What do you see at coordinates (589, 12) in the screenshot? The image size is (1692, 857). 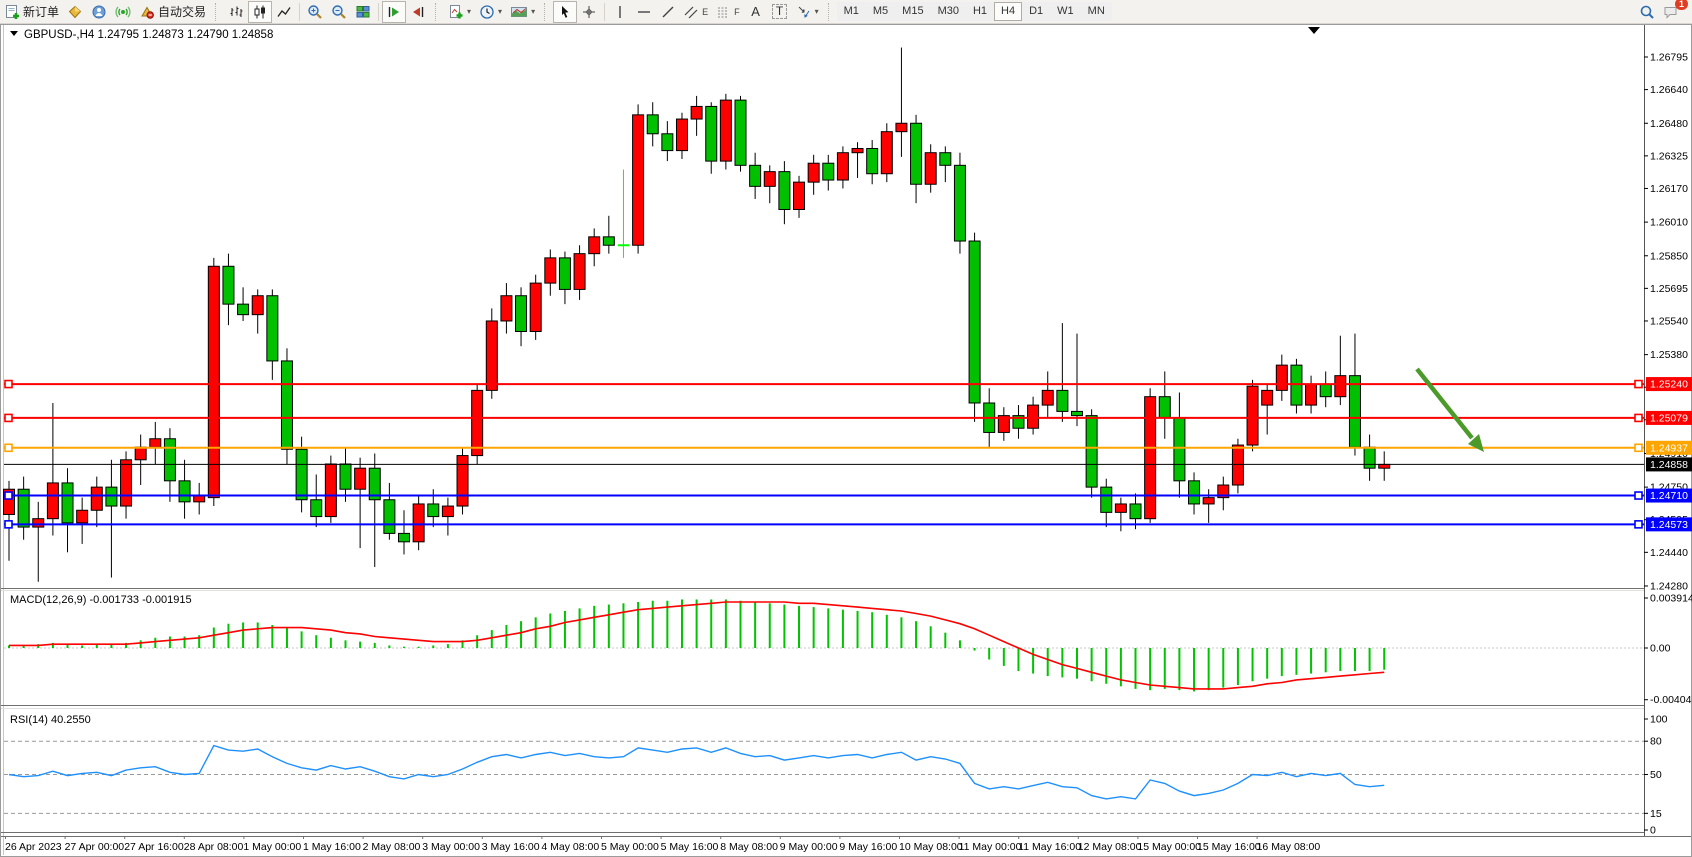 I see `crosshair-button` at bounding box center [589, 12].